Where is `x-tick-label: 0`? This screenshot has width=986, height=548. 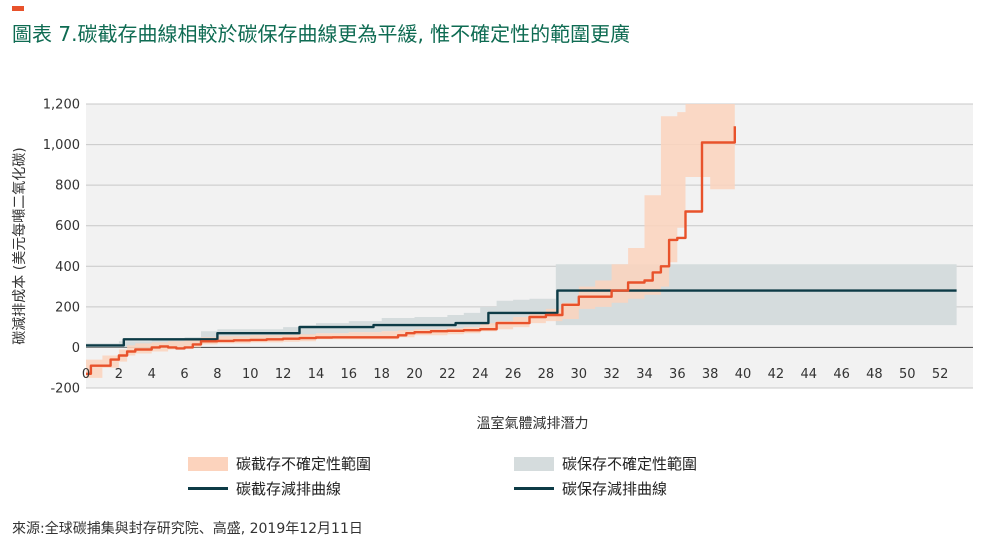
x-tick-label: 0 is located at coordinates (86, 374).